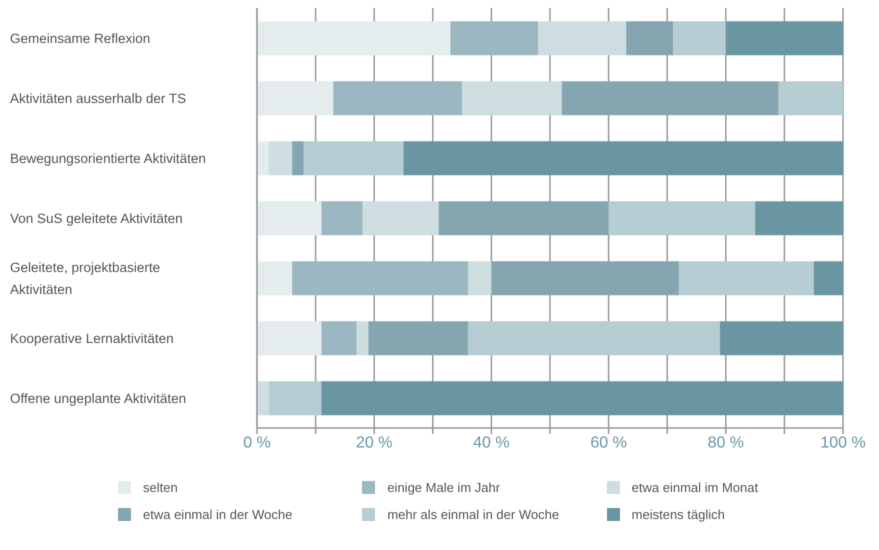 The image size is (879, 550). What do you see at coordinates (217, 514) in the screenshot?
I see `legend-label: etwa einmal in der Woche` at bounding box center [217, 514].